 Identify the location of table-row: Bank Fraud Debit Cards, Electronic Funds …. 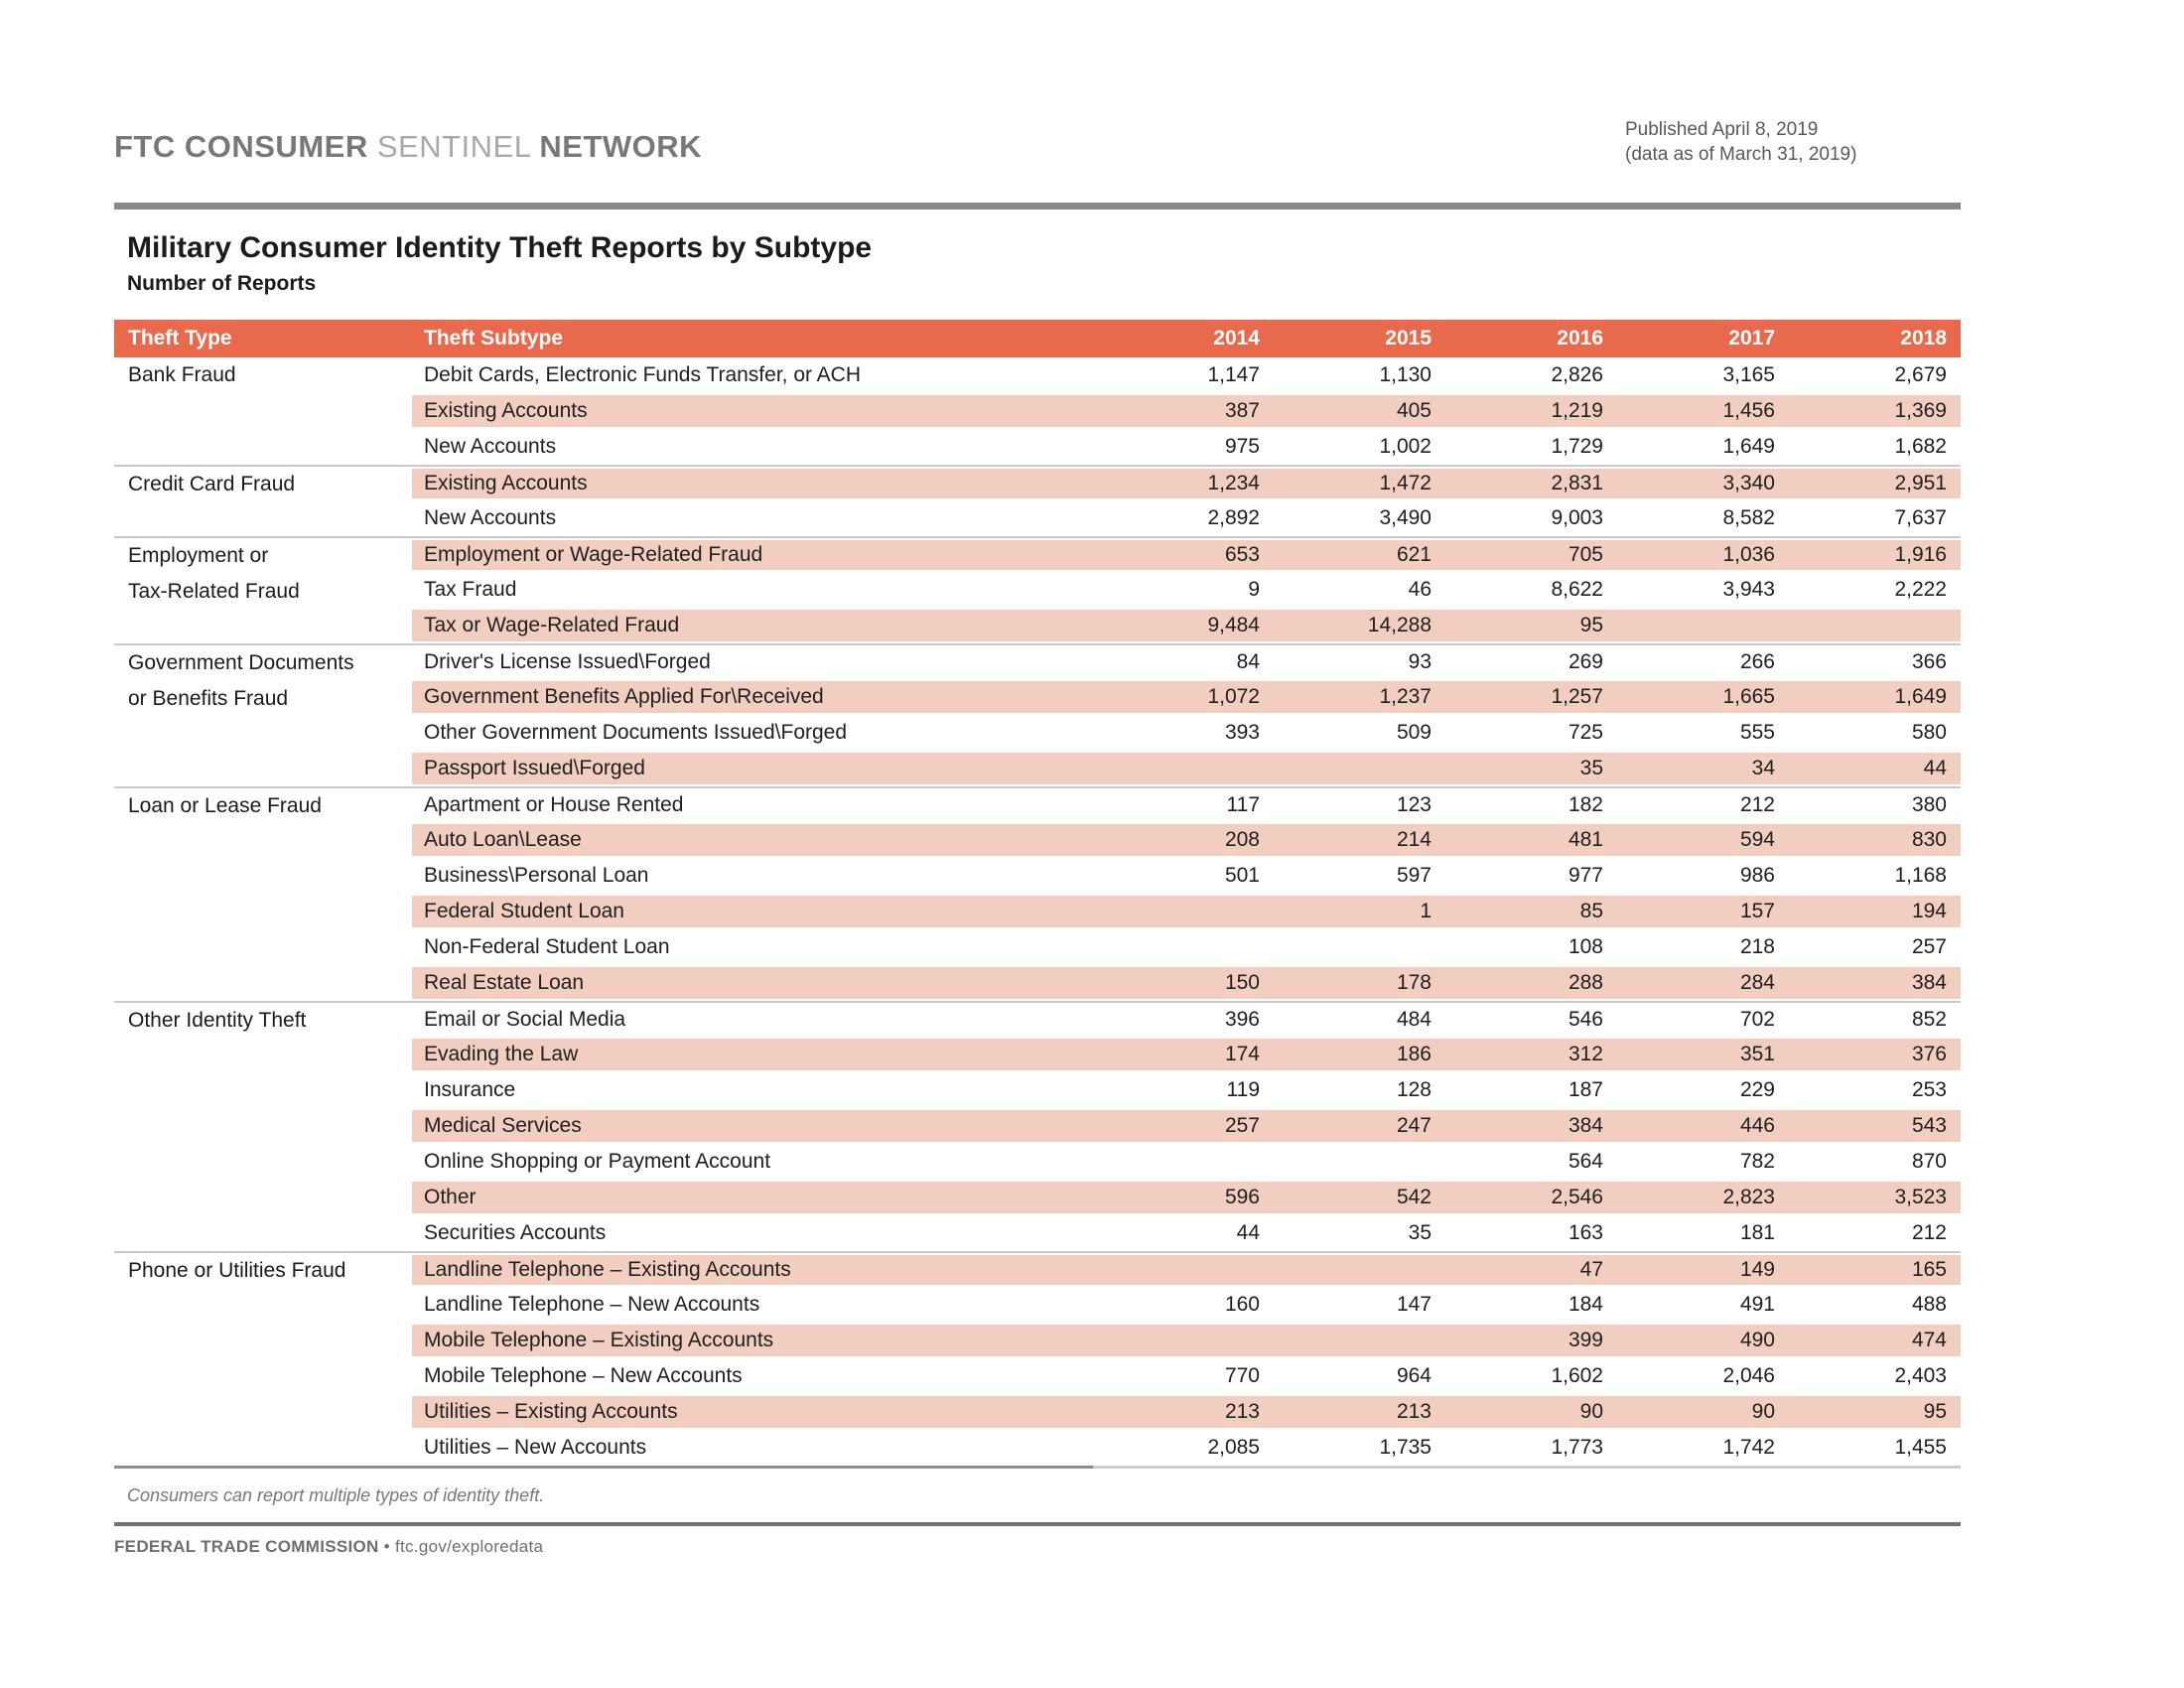
(1037, 375).